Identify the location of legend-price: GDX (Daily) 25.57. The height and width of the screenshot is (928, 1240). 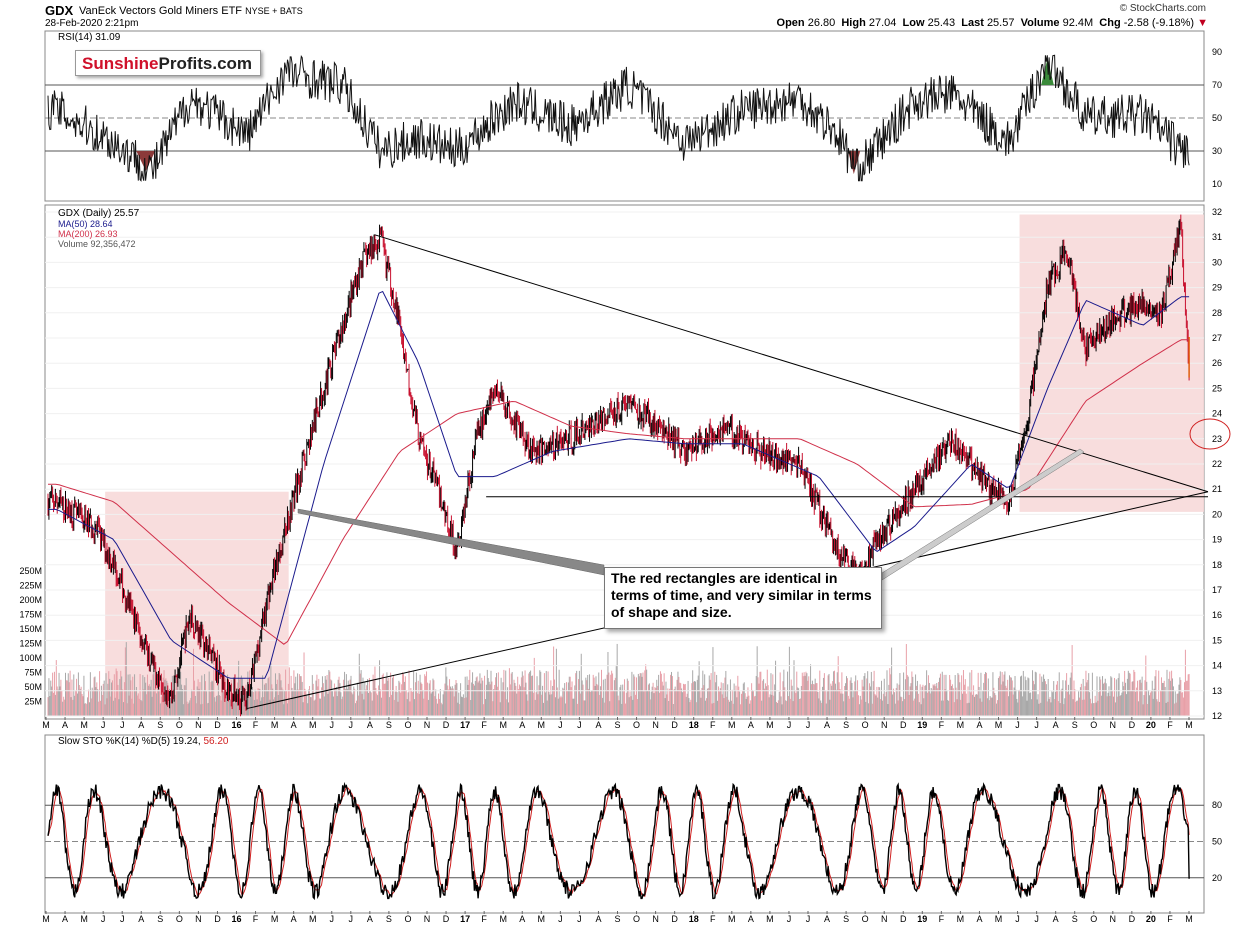
(99, 213).